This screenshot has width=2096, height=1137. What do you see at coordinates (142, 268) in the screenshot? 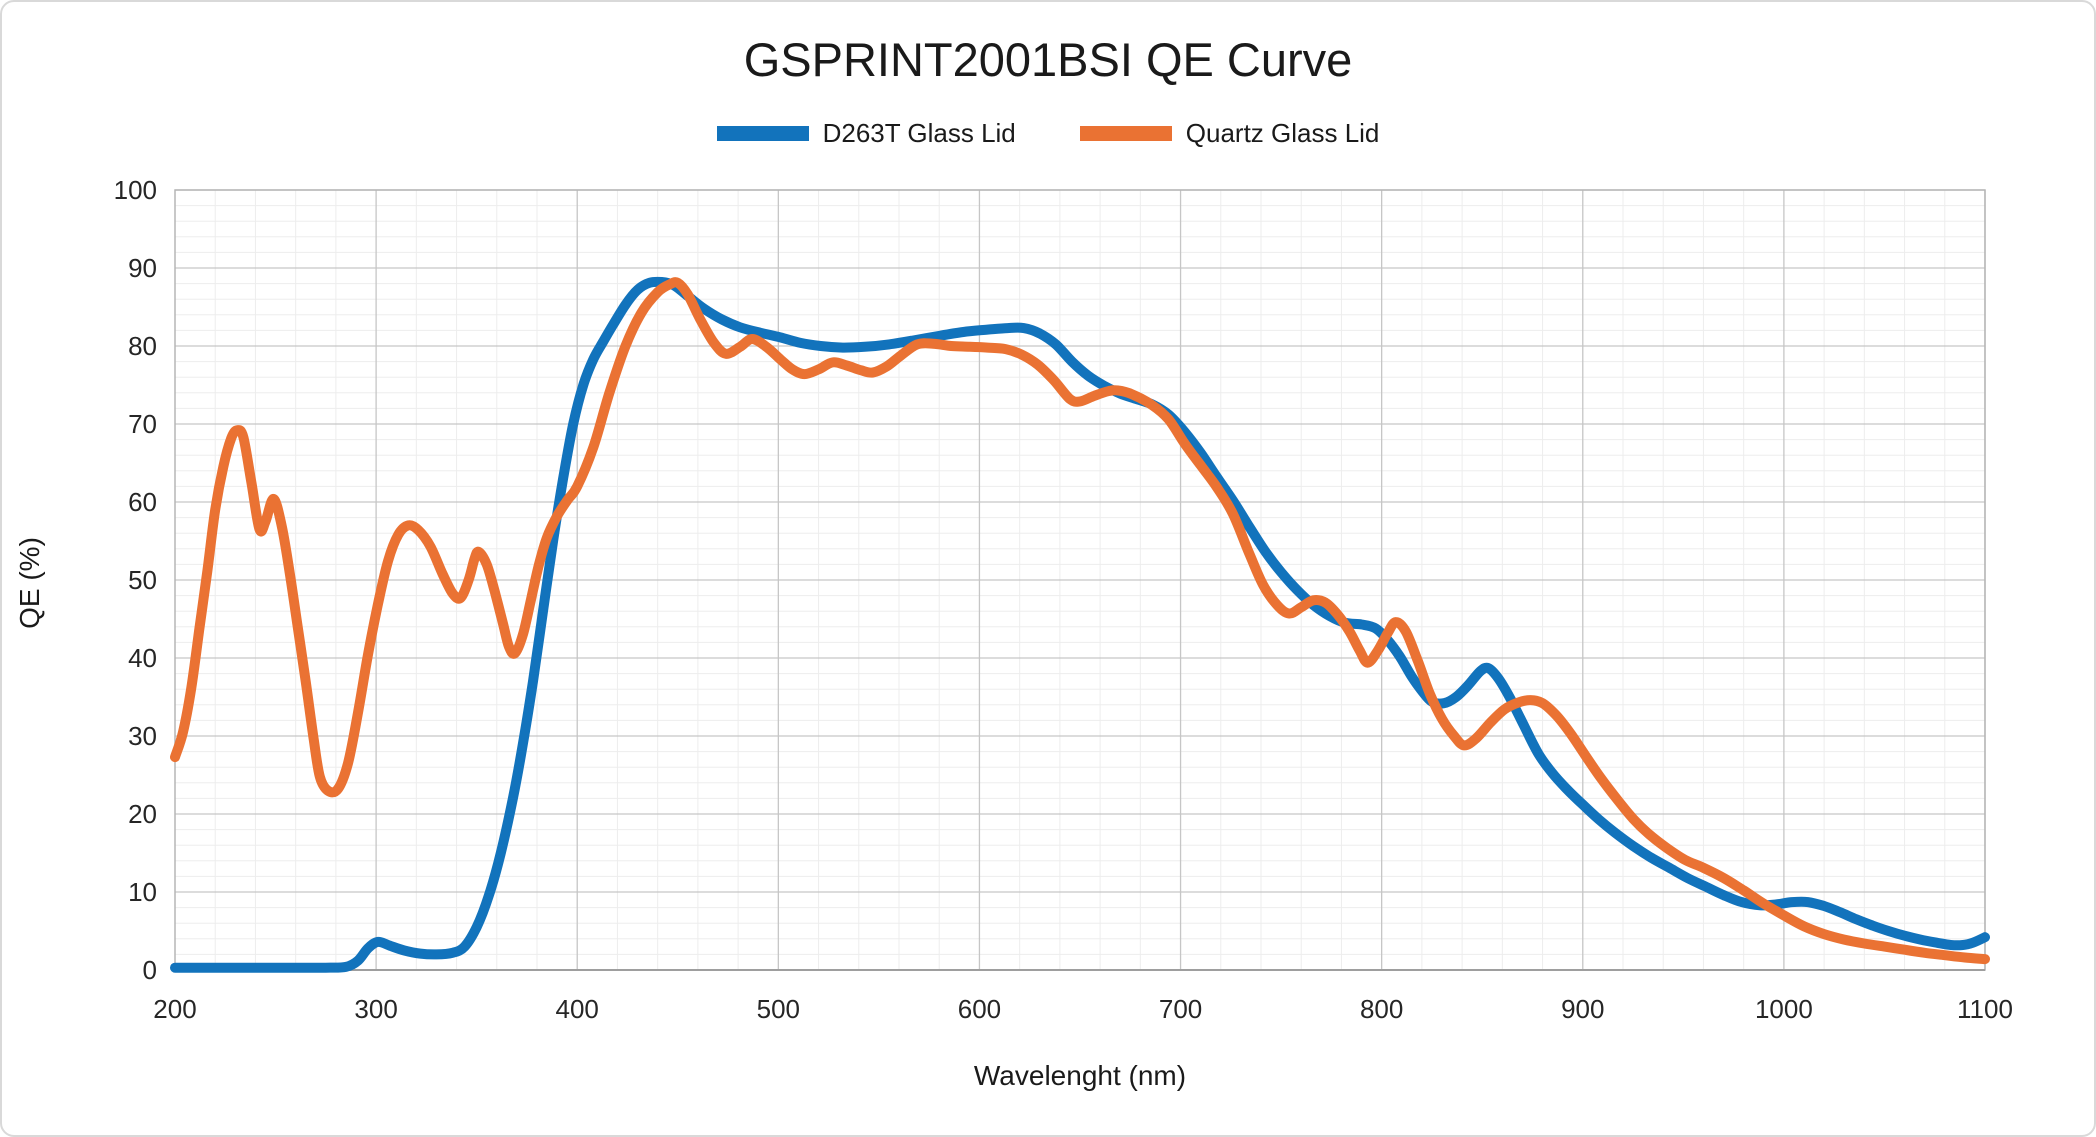
I see `y-tick-label: 90` at bounding box center [142, 268].